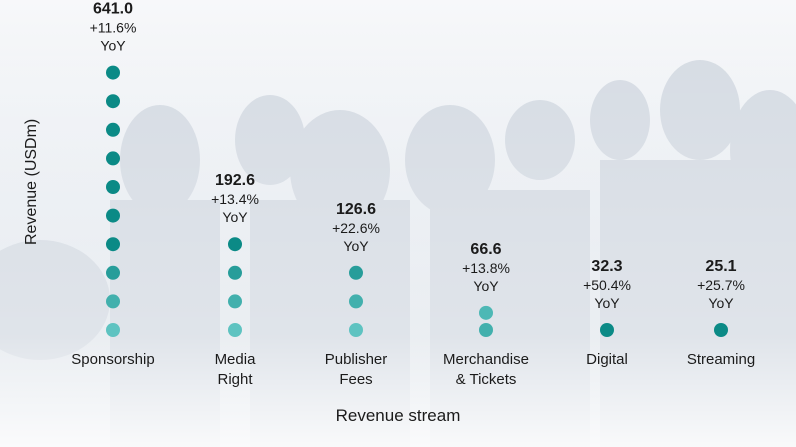 Image resolution: width=796 pixels, height=447 pixels. Describe the element at coordinates (356, 209) in the screenshot. I see `value-label: 126.6` at that location.